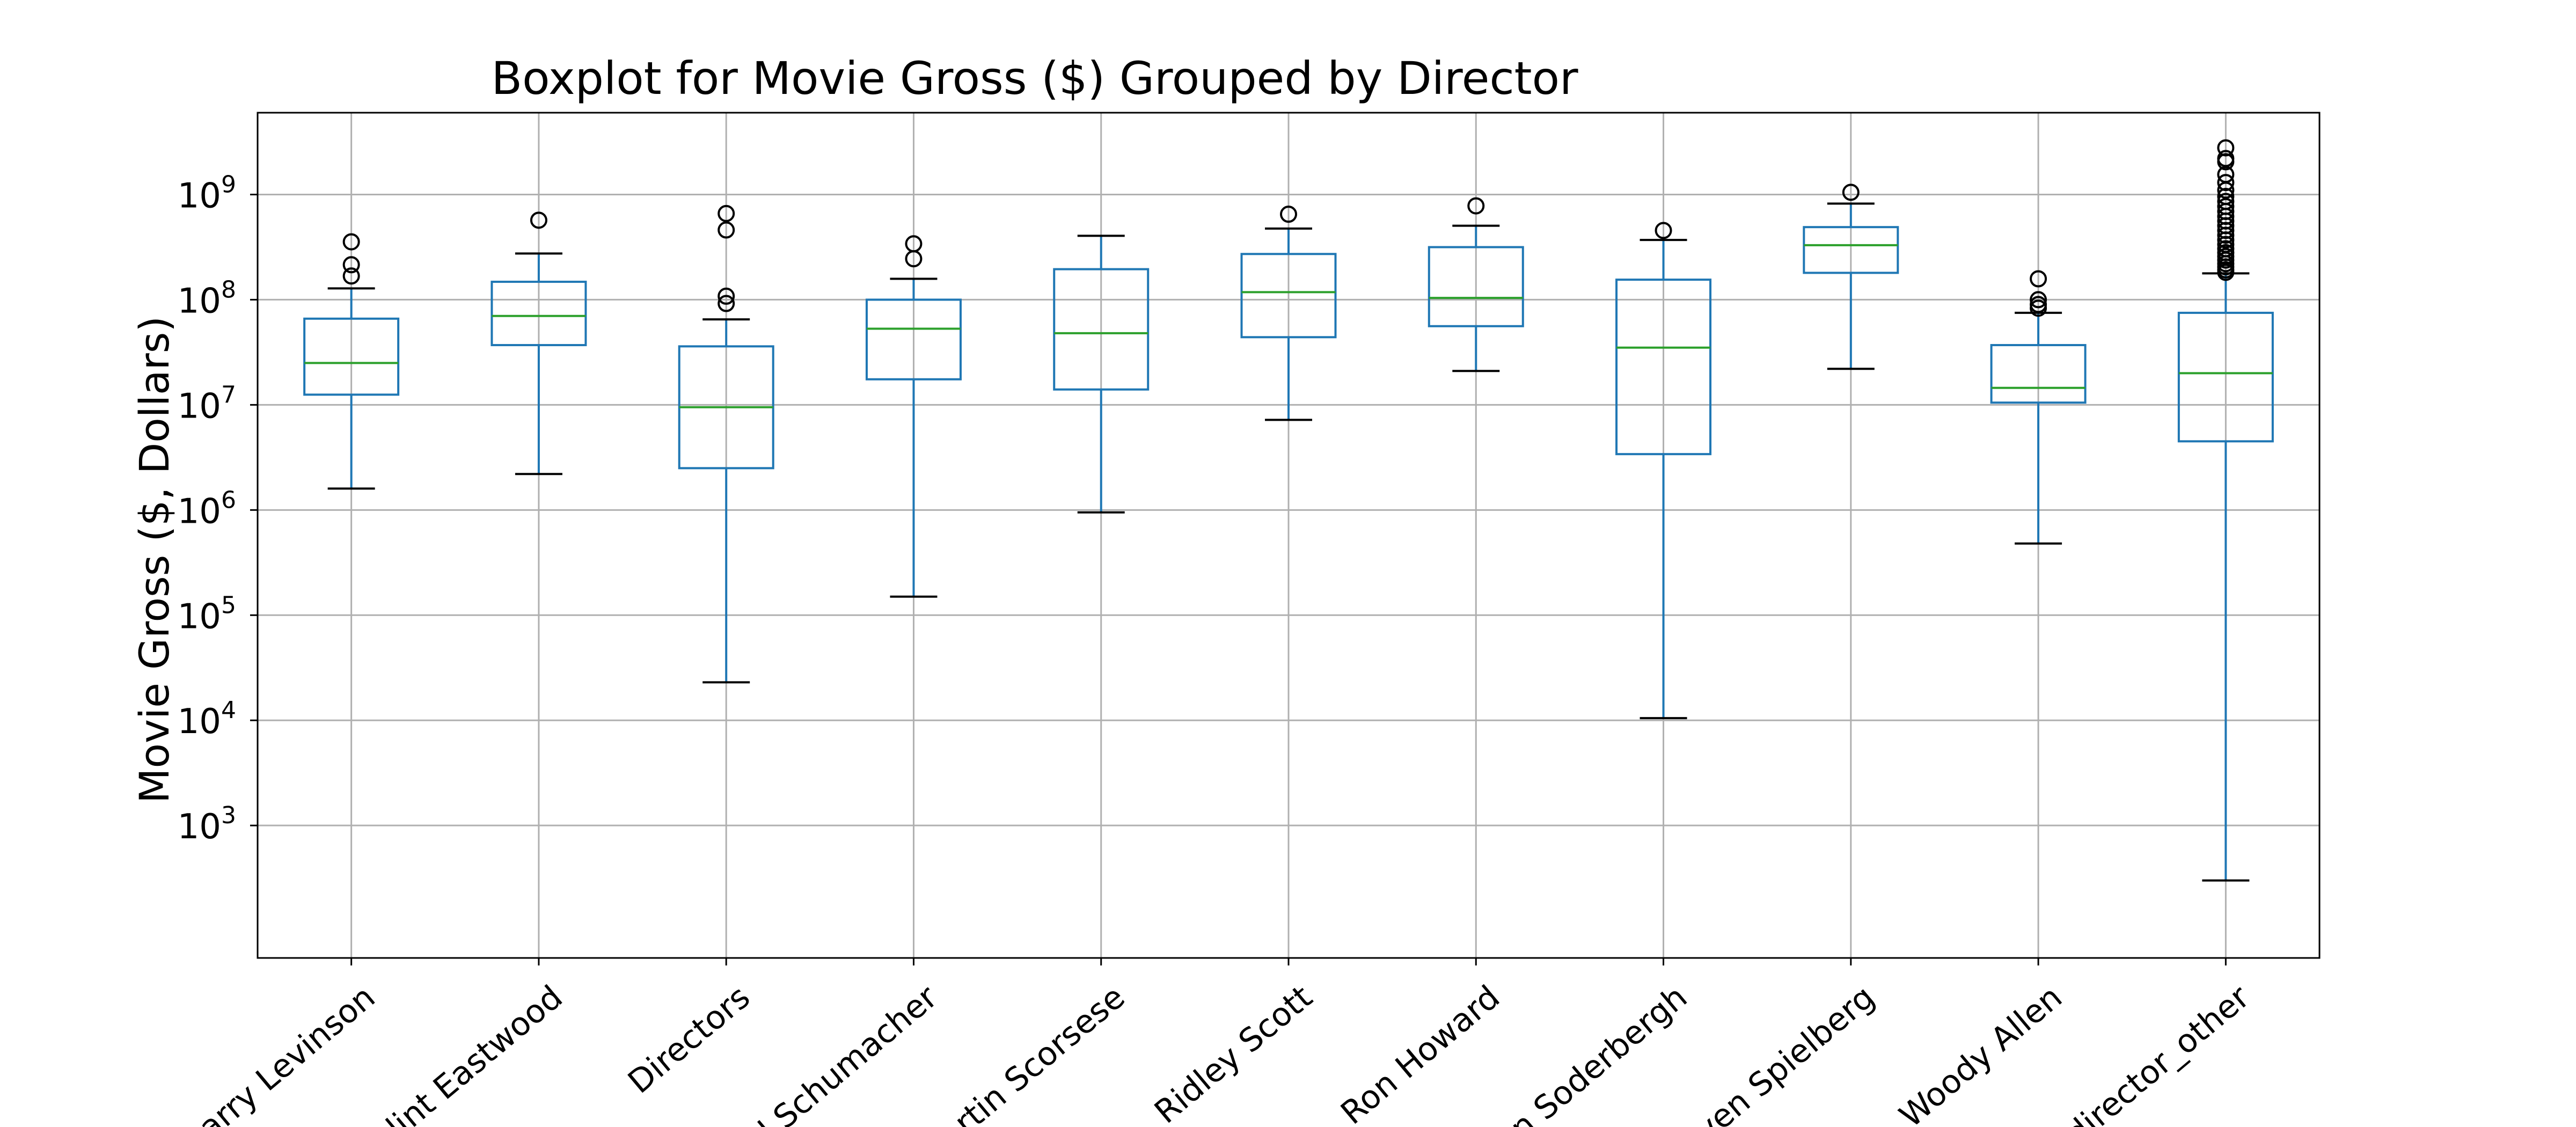 This screenshot has width=2576, height=1127. I want to click on y-tick-exponent: 4, so click(228, 710).